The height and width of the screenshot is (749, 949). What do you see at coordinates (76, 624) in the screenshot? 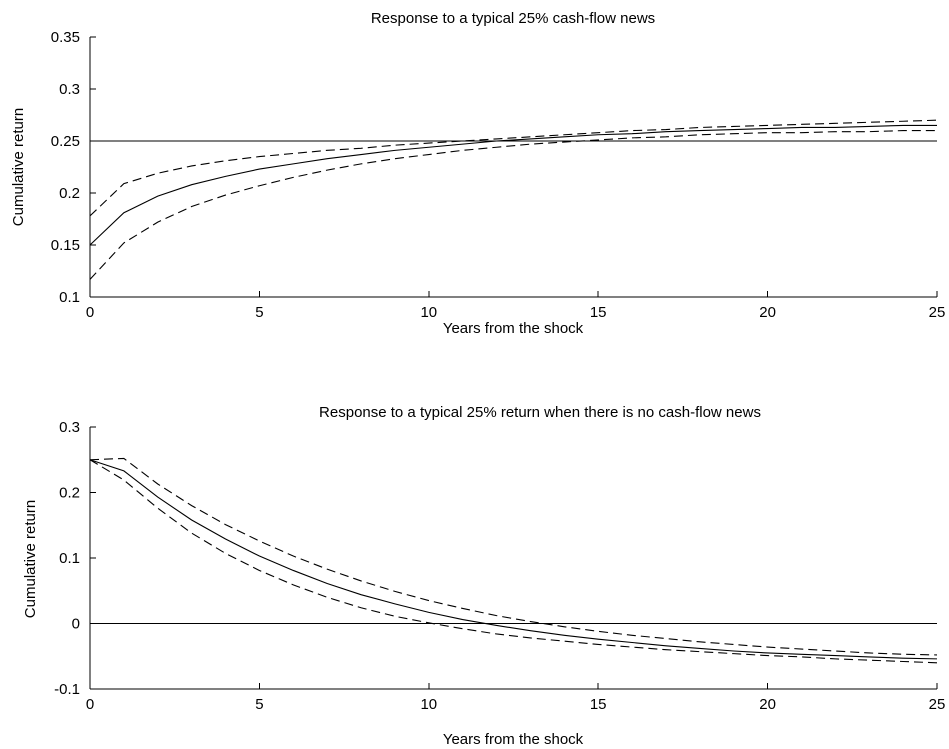
I see `y-tick-label: 0` at bounding box center [76, 624].